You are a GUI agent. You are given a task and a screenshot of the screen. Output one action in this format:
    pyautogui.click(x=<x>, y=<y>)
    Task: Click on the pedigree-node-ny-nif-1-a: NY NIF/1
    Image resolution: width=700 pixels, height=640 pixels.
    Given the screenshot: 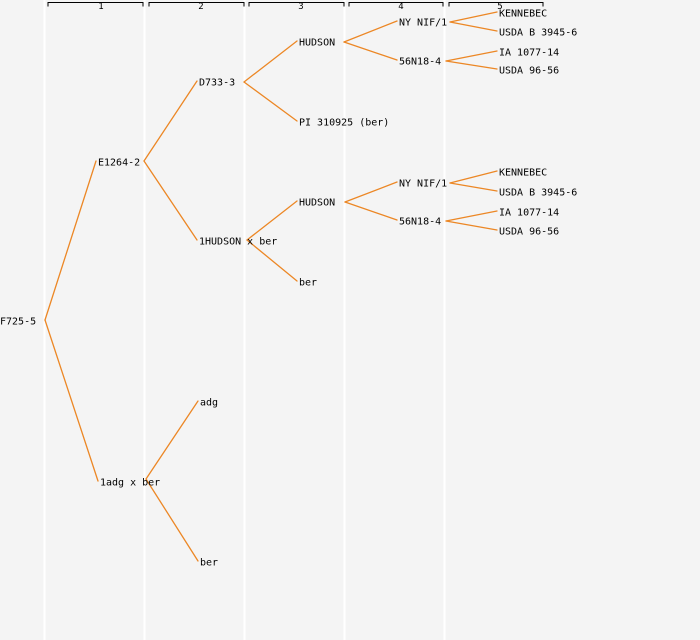 What is the action you would take?
    pyautogui.click(x=423, y=23)
    